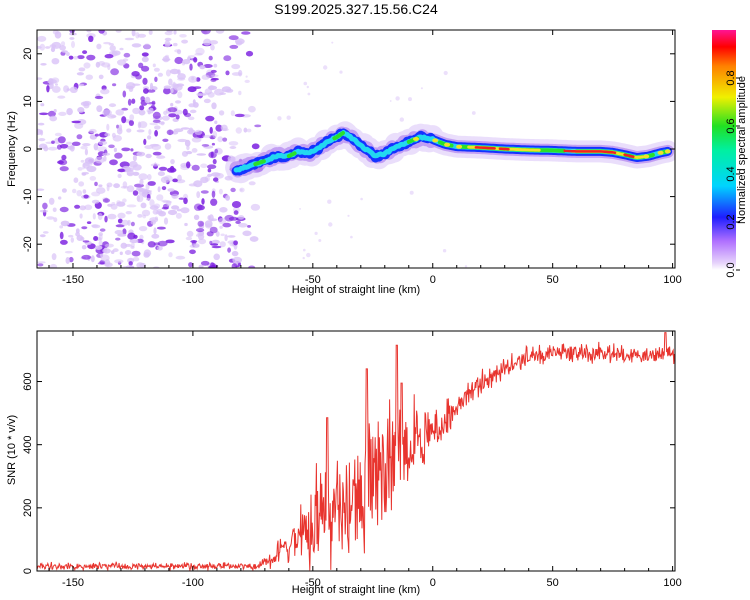 This screenshot has height=600, width=750. Describe the element at coordinates (28, 197) in the screenshot. I see `spectrogram-y-tick-label: -10` at that location.